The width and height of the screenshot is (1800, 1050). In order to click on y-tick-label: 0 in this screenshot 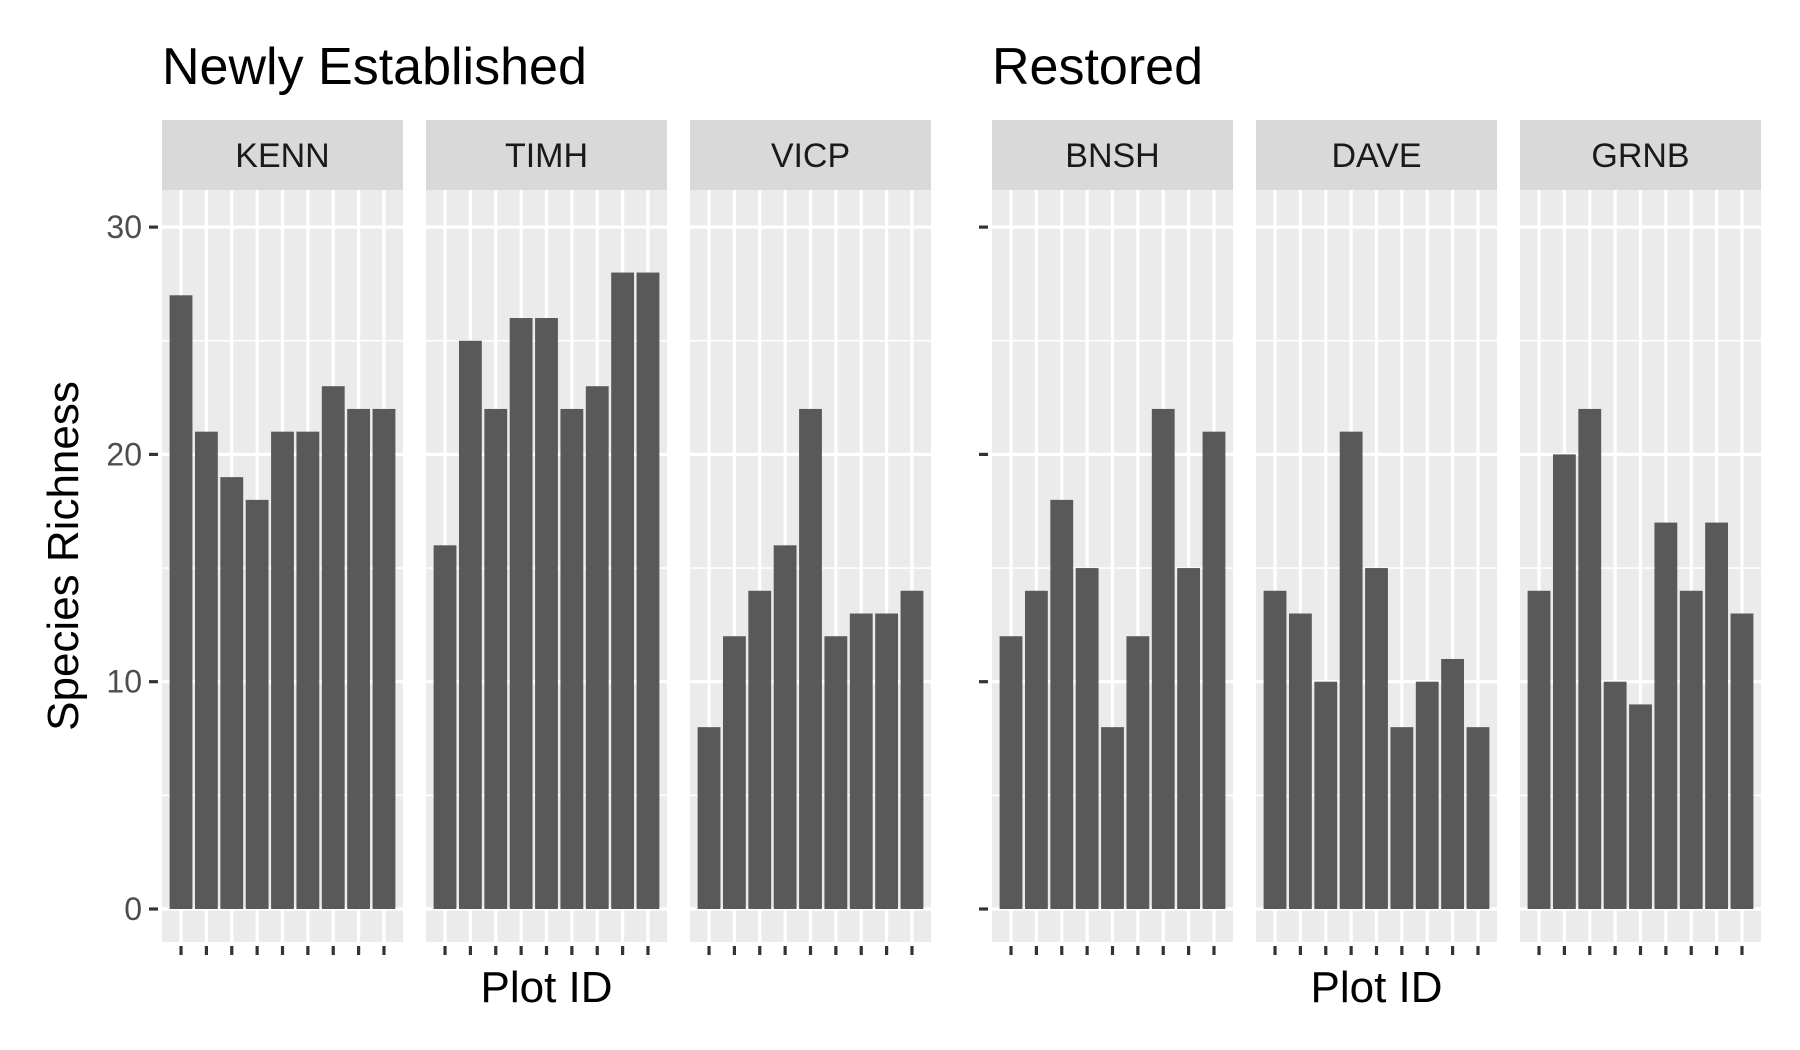, I will do `click(133, 909)`.